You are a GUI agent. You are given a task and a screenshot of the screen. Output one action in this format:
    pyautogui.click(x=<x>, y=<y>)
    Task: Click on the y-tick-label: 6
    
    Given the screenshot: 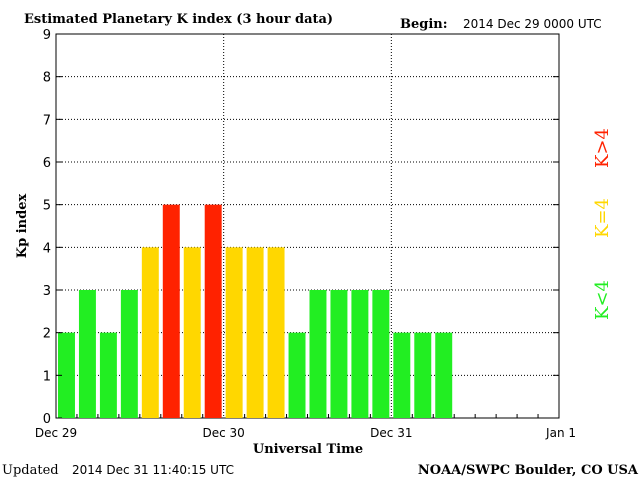 What is the action you would take?
    pyautogui.click(x=47, y=163)
    